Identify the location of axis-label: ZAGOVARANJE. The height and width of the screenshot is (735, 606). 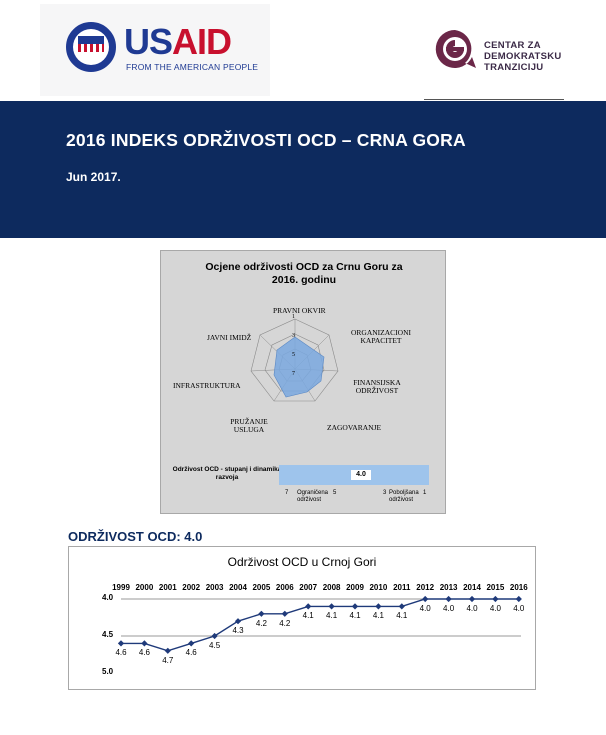
(354, 427).